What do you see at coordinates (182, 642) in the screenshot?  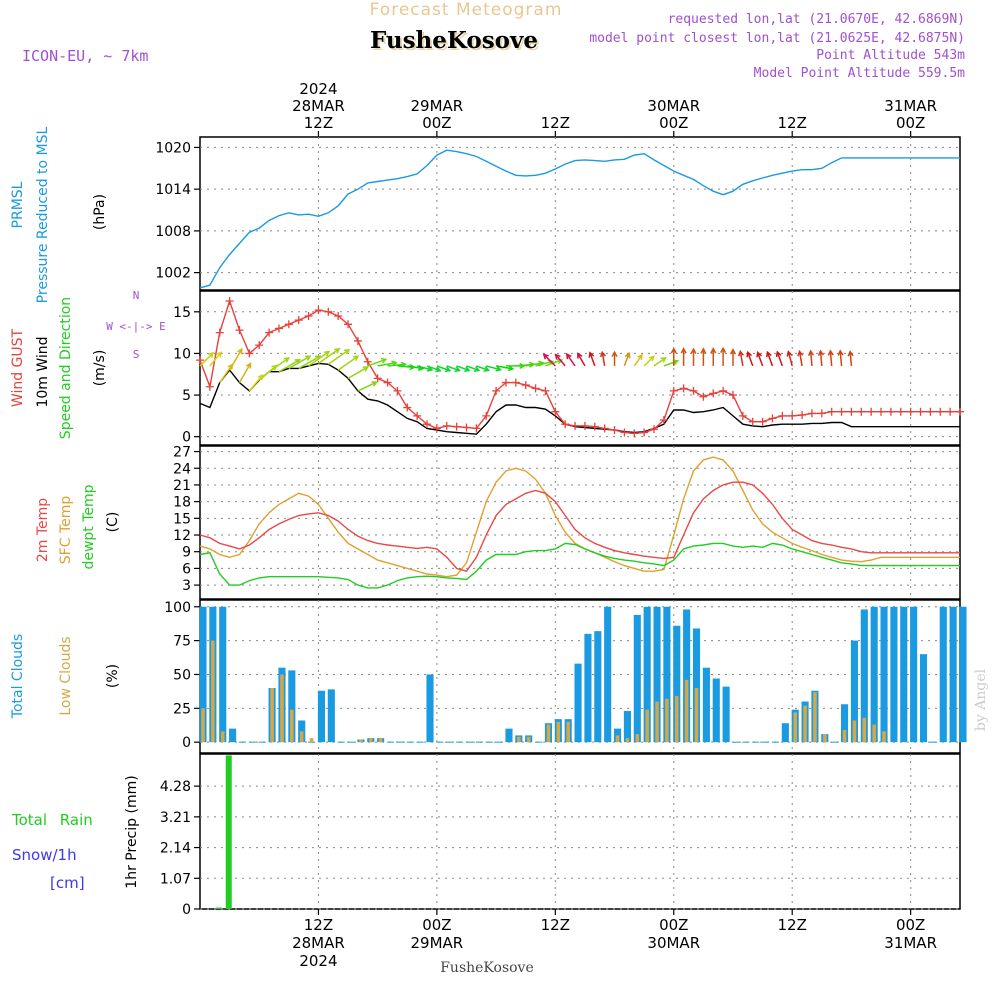 I see `y-tick-label: 75` at bounding box center [182, 642].